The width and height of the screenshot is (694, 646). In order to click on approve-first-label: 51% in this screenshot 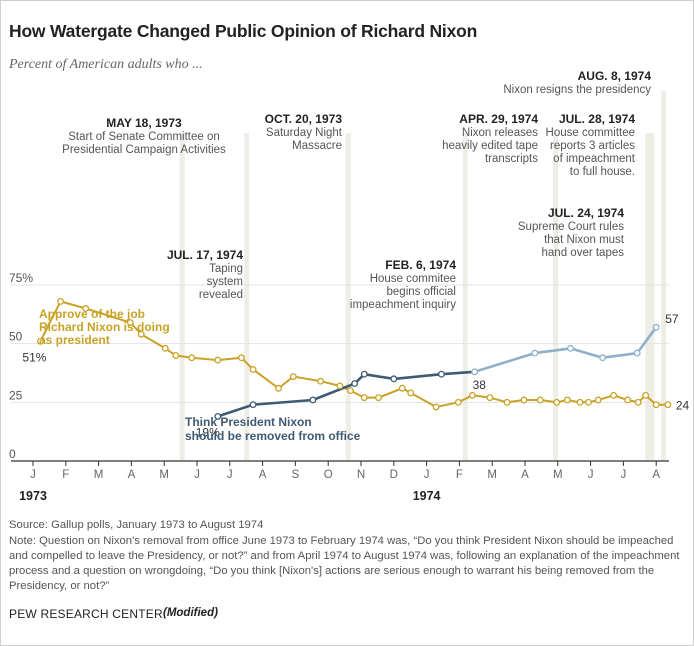, I will do `click(34, 357)`.